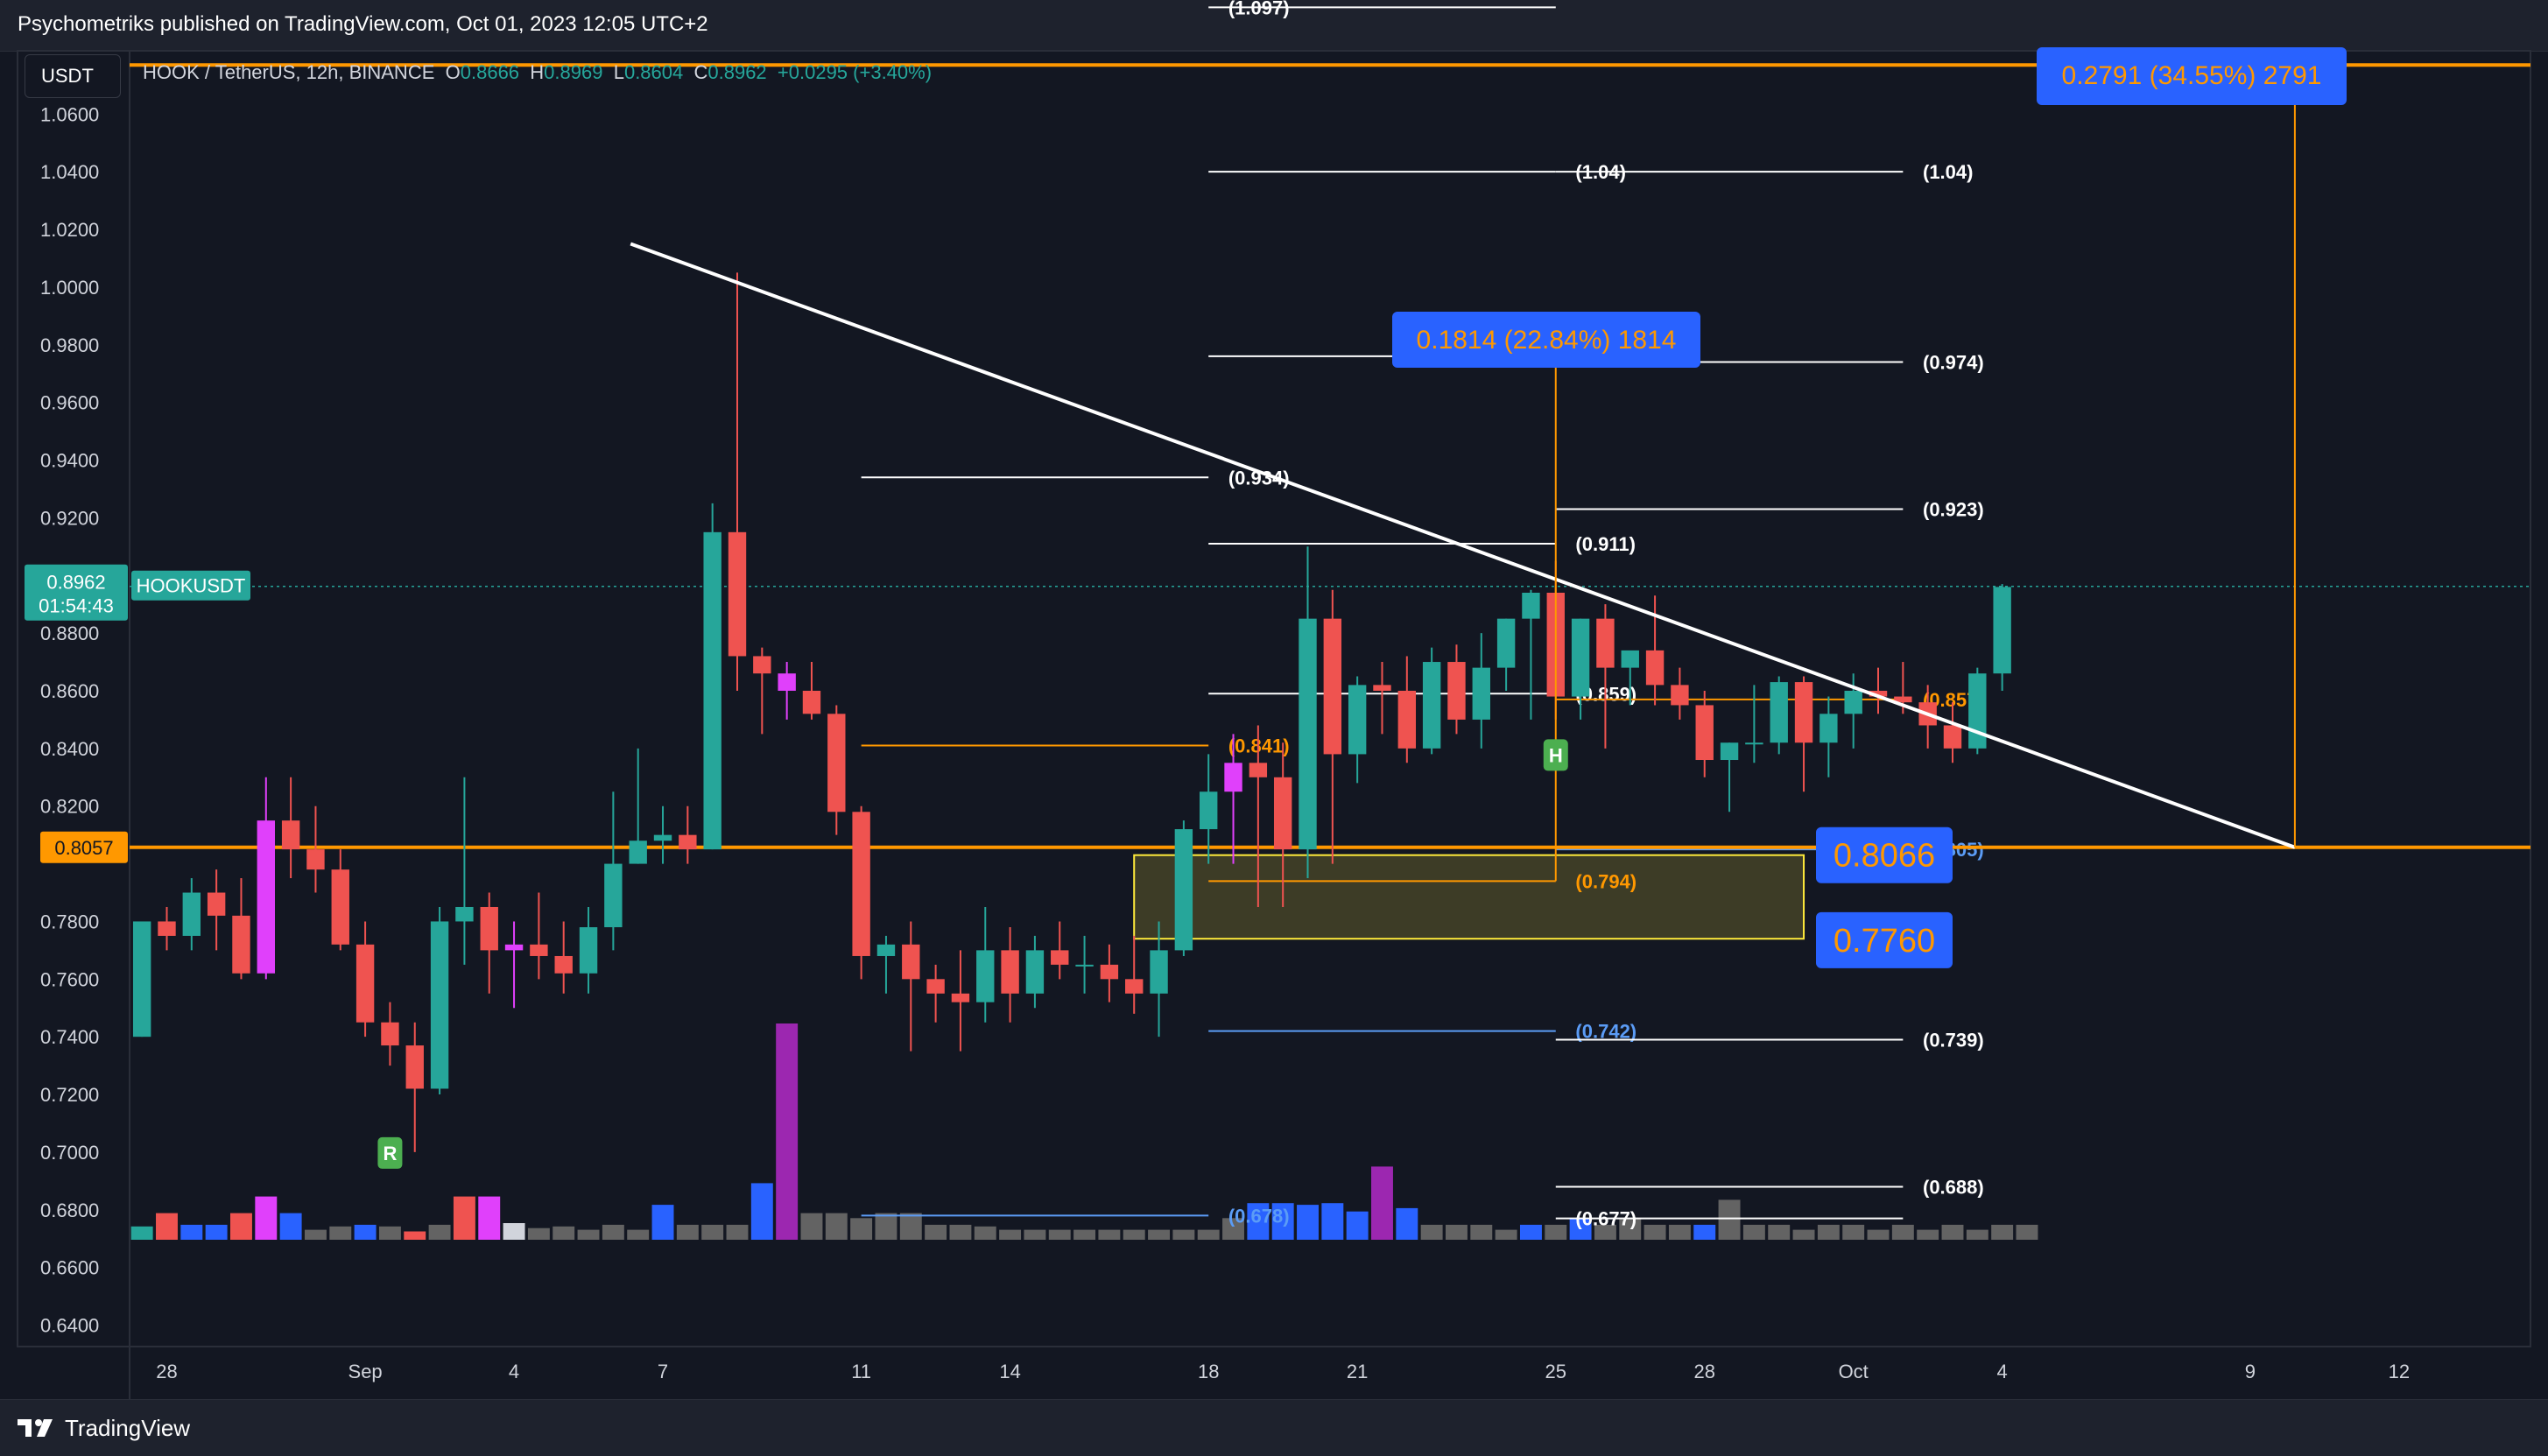 The width and height of the screenshot is (2548, 1456). I want to click on measure-label-2: 0.2791 (34.55%) 2791, so click(2192, 75).